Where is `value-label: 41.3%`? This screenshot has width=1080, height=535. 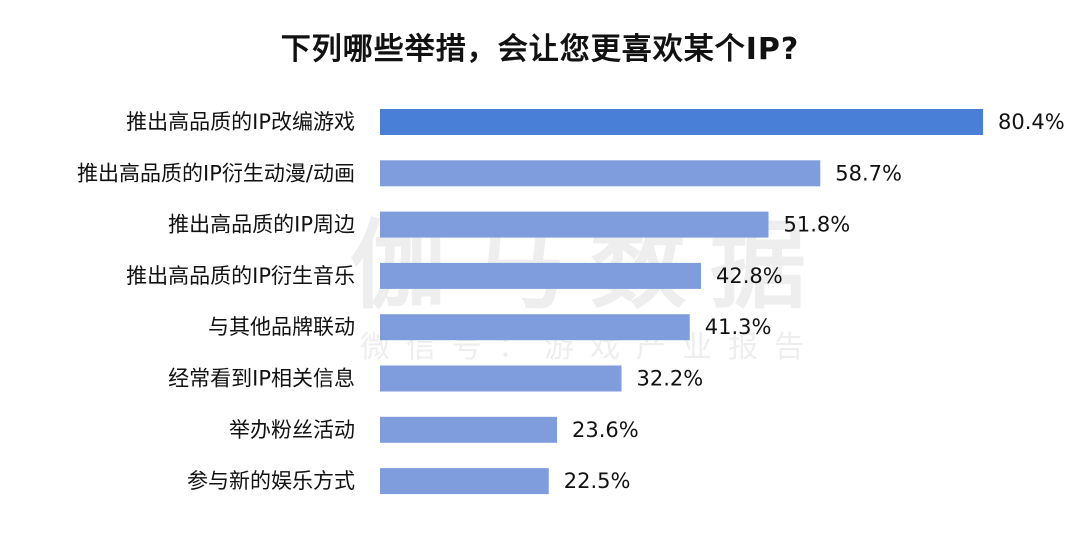
value-label: 41.3% is located at coordinates (738, 327).